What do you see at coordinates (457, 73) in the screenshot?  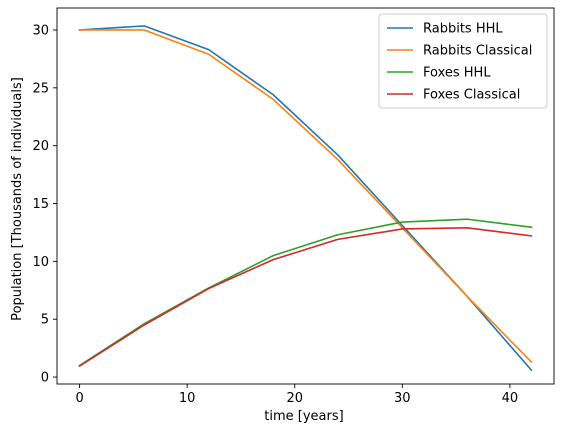 I see `legend-label-3: Foxes HHL` at bounding box center [457, 73].